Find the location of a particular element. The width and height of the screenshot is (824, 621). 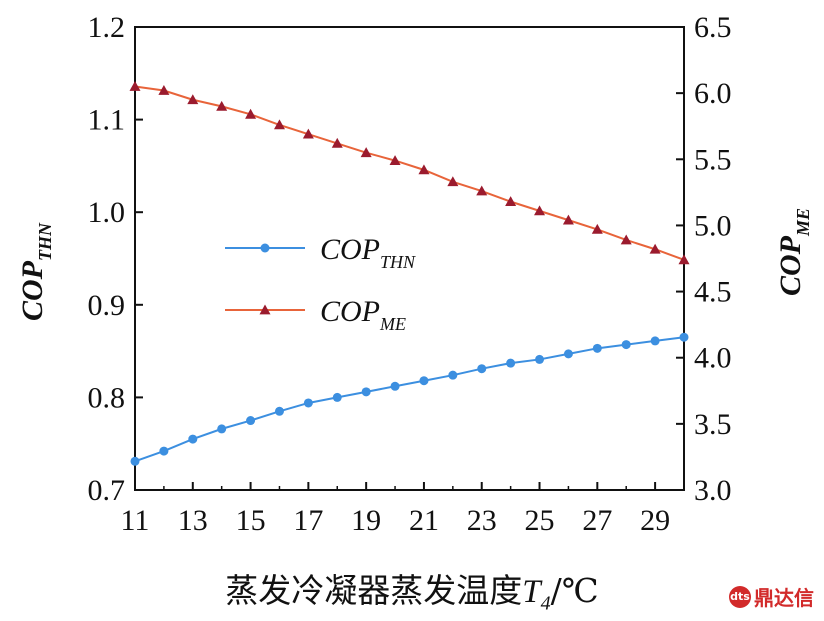

x-tick-label: 25 is located at coordinates (540, 520).